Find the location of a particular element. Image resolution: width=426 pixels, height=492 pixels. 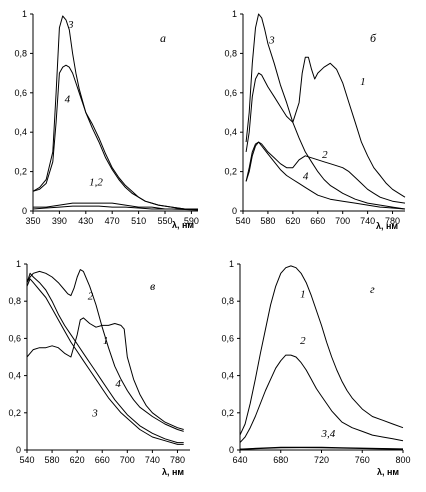

x-tick-label: 550 is located at coordinates (164, 221).